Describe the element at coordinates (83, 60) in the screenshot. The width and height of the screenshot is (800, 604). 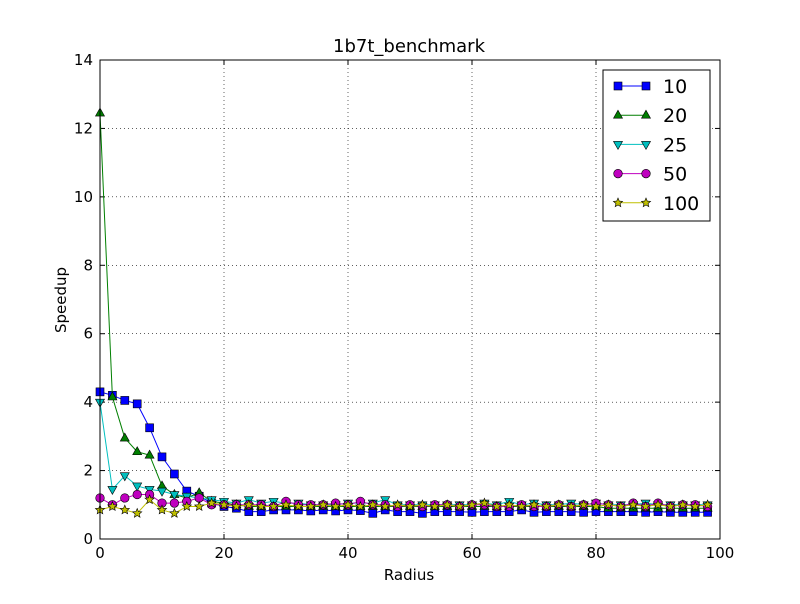
I see `y-tick-label: 14` at that location.